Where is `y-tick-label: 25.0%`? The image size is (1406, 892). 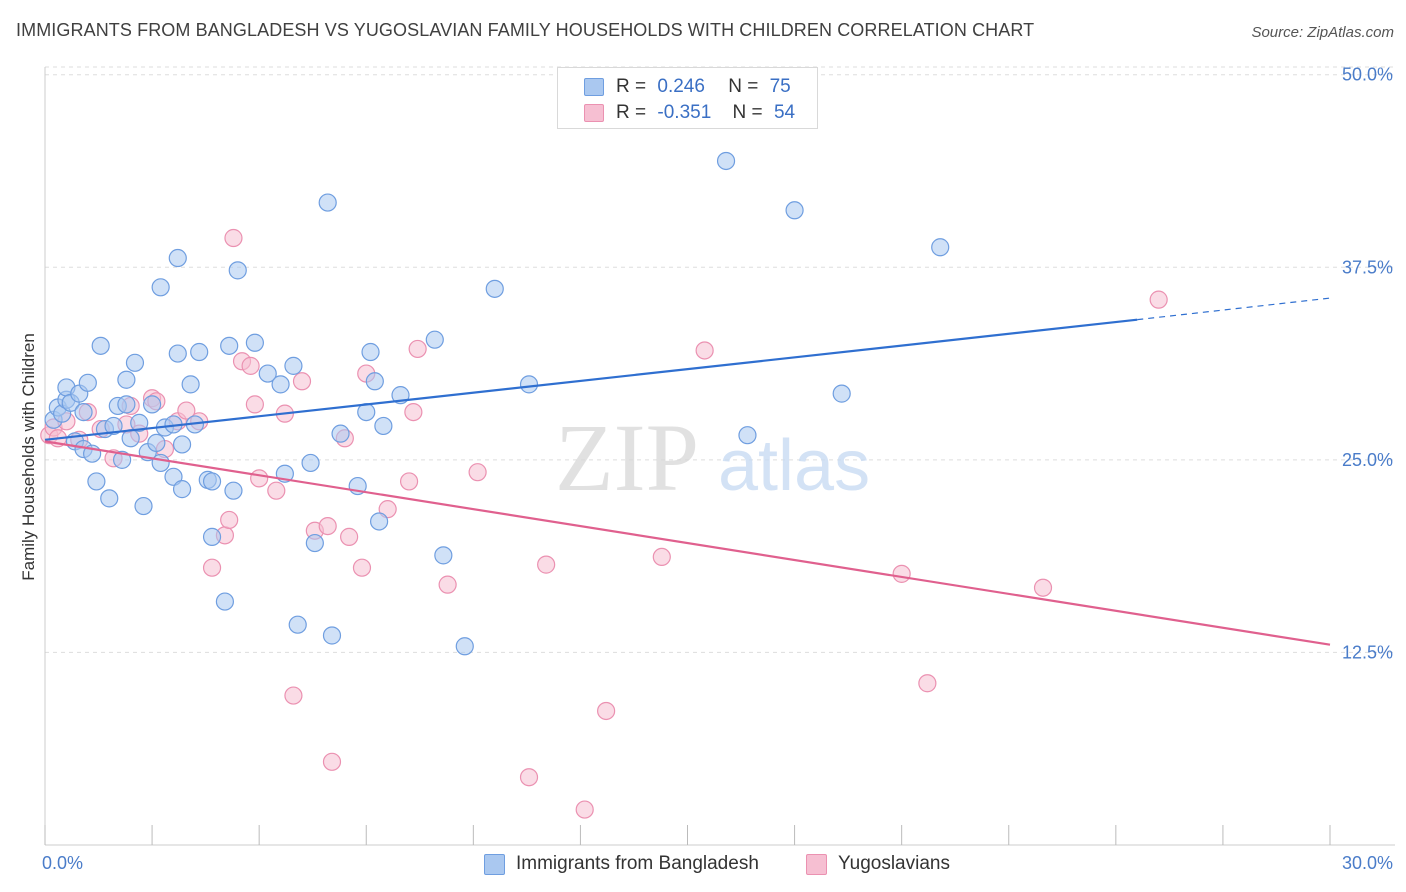
y-tick-label: 25.0% is located at coordinates (1367, 460).